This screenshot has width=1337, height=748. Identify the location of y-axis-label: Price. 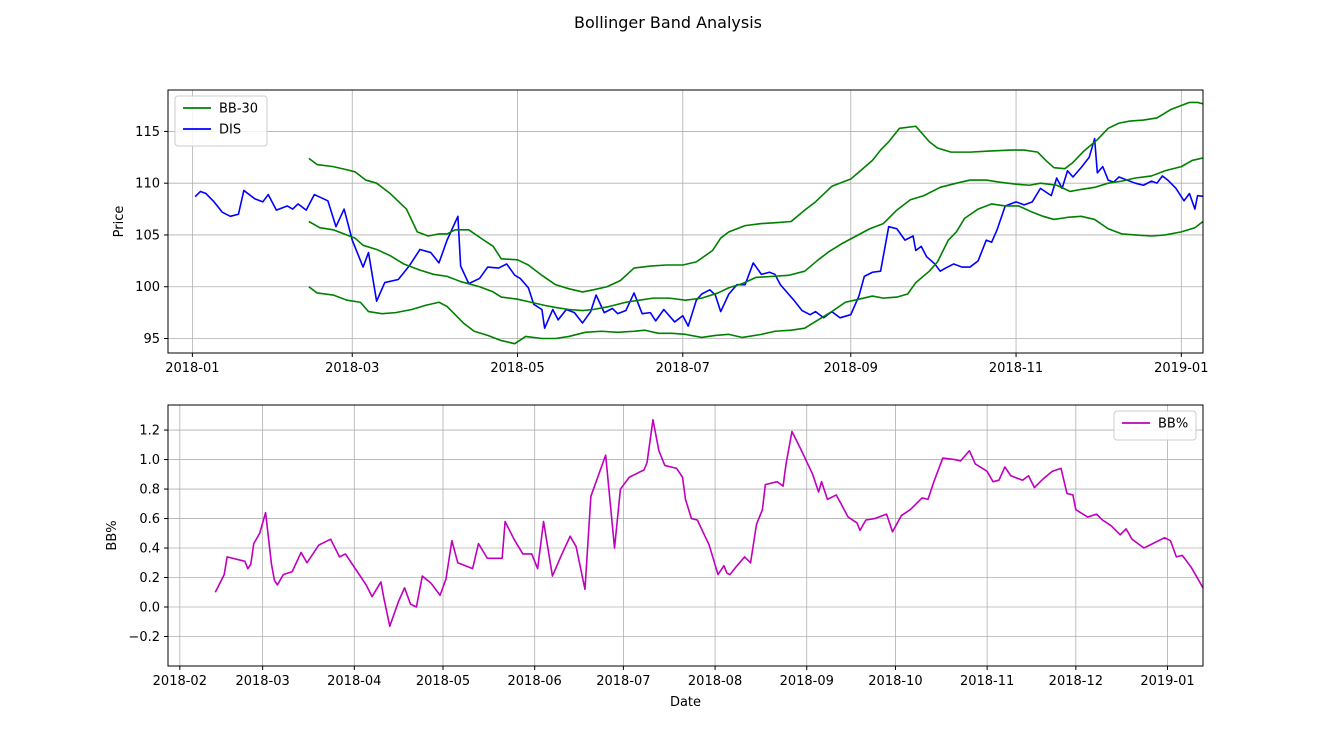
(119, 222).